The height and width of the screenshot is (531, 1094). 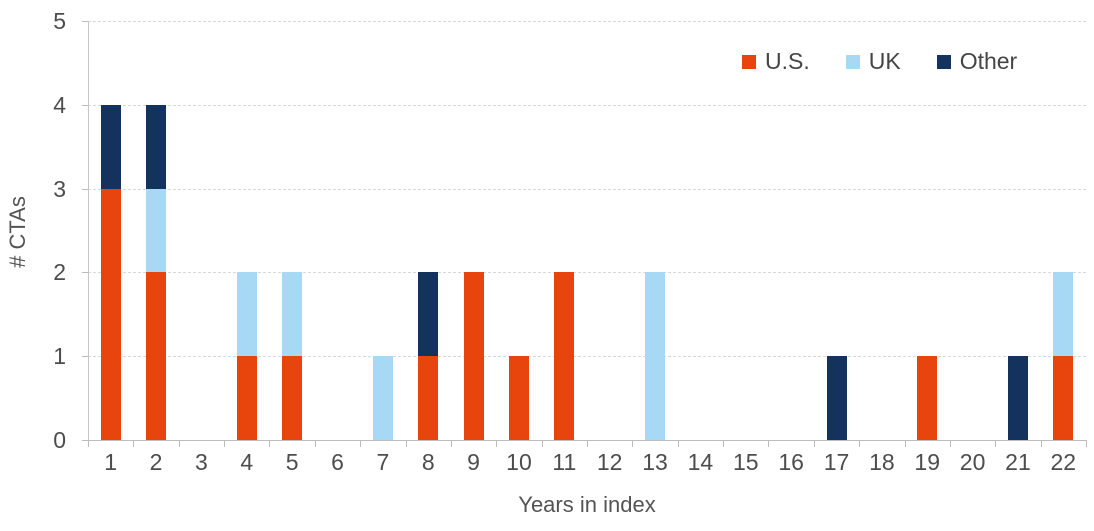 What do you see at coordinates (1017, 398) in the screenshot?
I see `bar-year-21-other` at bounding box center [1017, 398].